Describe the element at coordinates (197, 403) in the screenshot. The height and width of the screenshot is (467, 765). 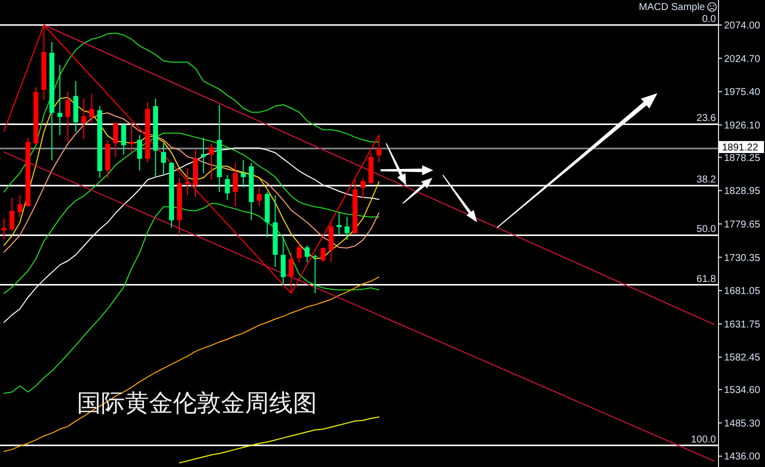
I see `title: 国际黄金伦敦金周线图` at that location.